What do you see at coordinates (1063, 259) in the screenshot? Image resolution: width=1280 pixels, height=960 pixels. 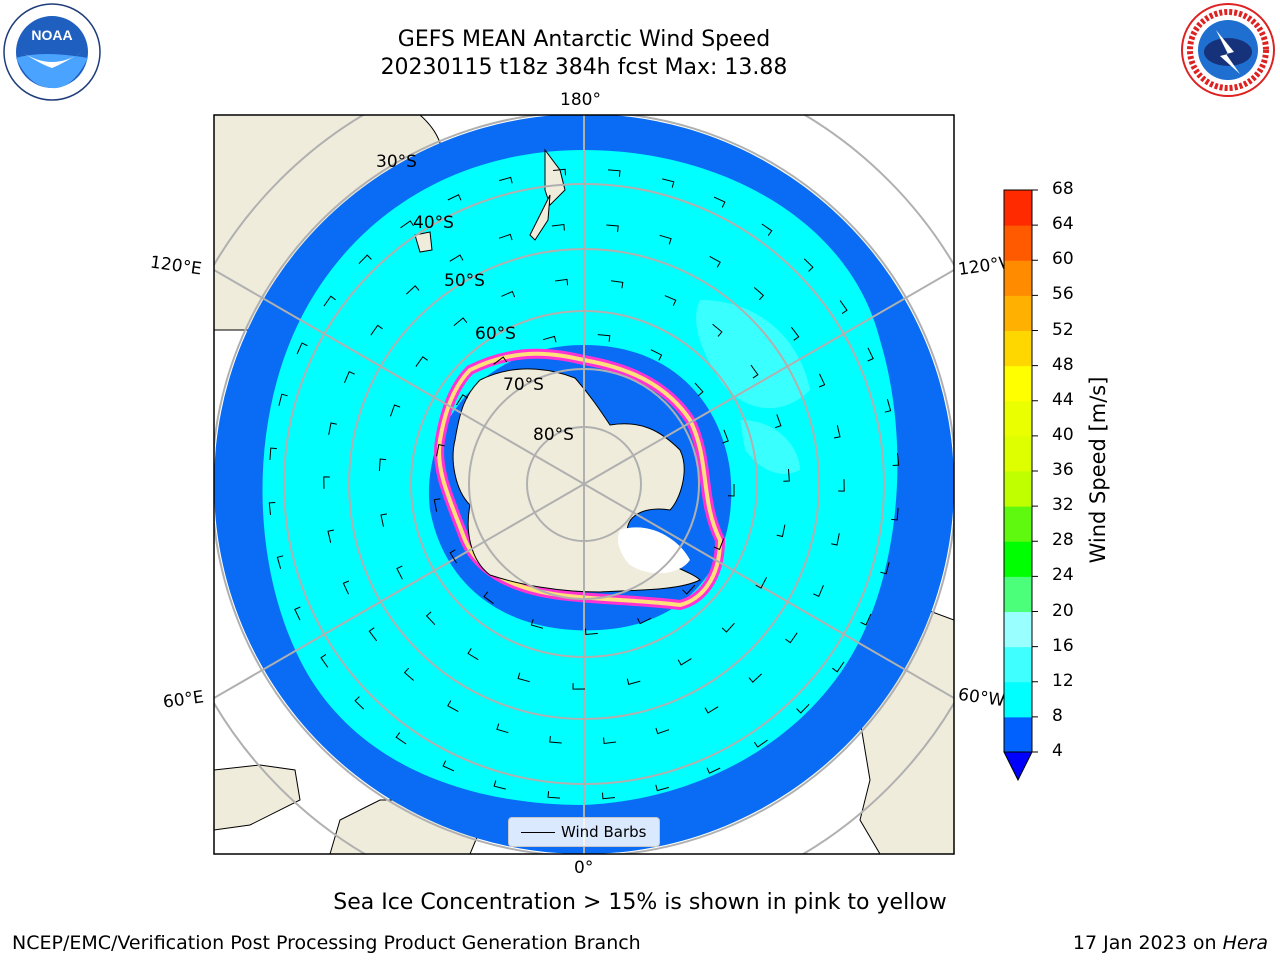 I see `colorbar-tick-label: 60` at bounding box center [1063, 259].